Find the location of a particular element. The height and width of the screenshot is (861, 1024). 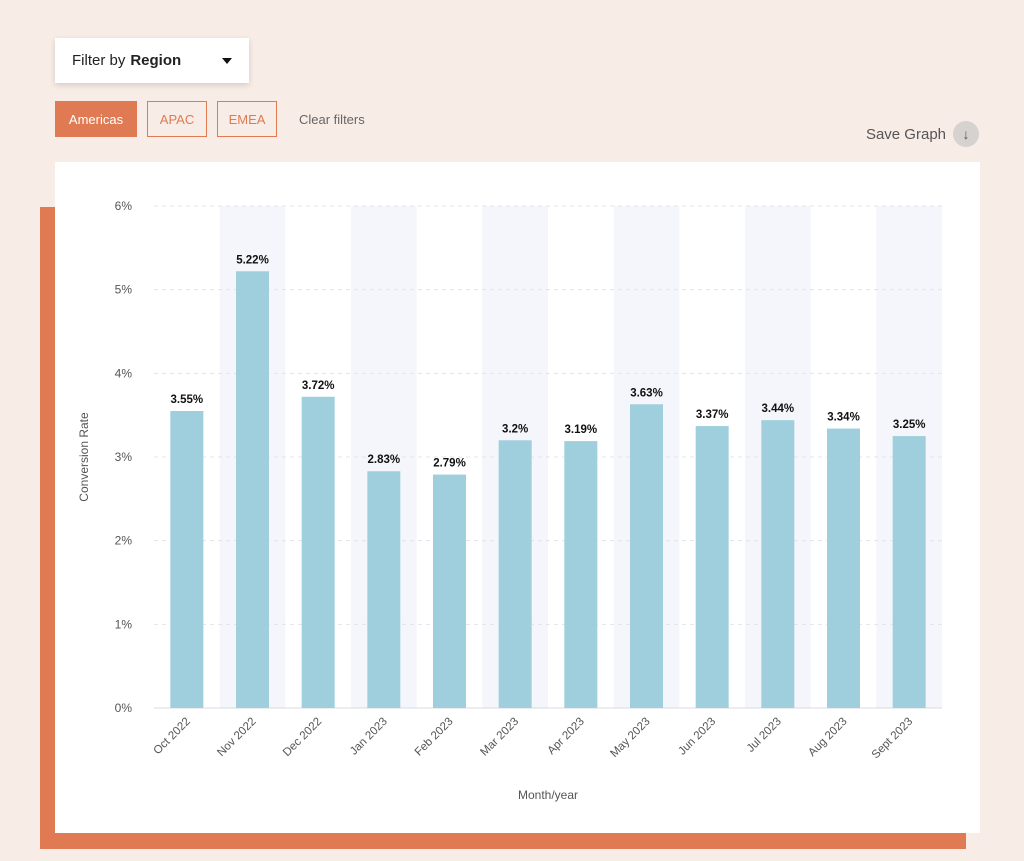

save-graph-button: Save Graph ↓ is located at coordinates (922, 134).